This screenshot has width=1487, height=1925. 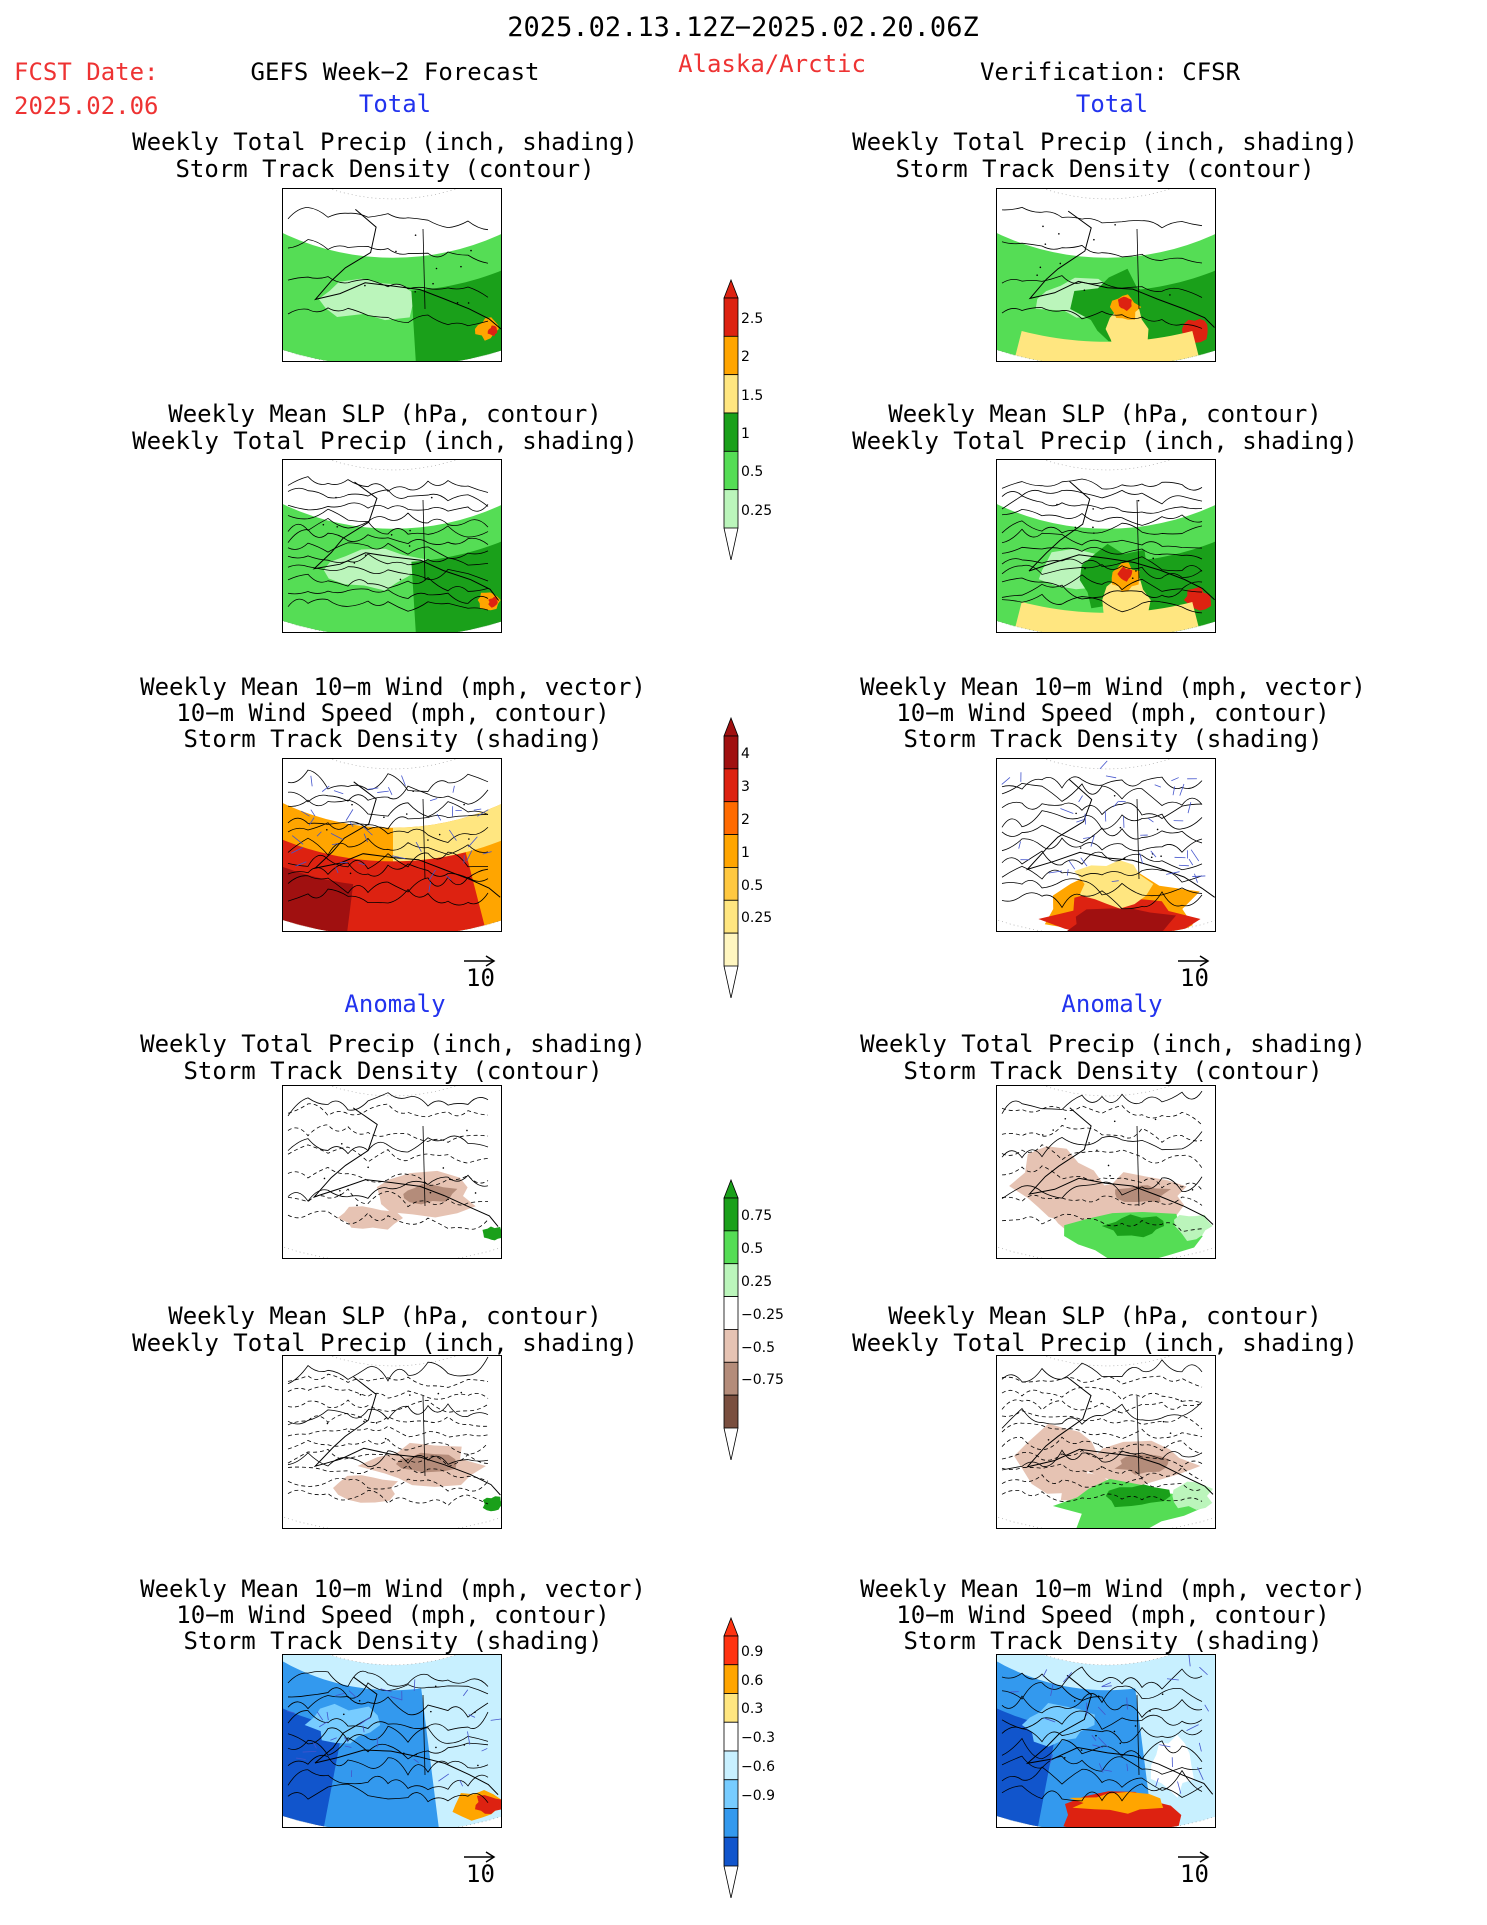 What do you see at coordinates (752, 1680) in the screenshot?
I see `colorbar-label: 0.6` at bounding box center [752, 1680].